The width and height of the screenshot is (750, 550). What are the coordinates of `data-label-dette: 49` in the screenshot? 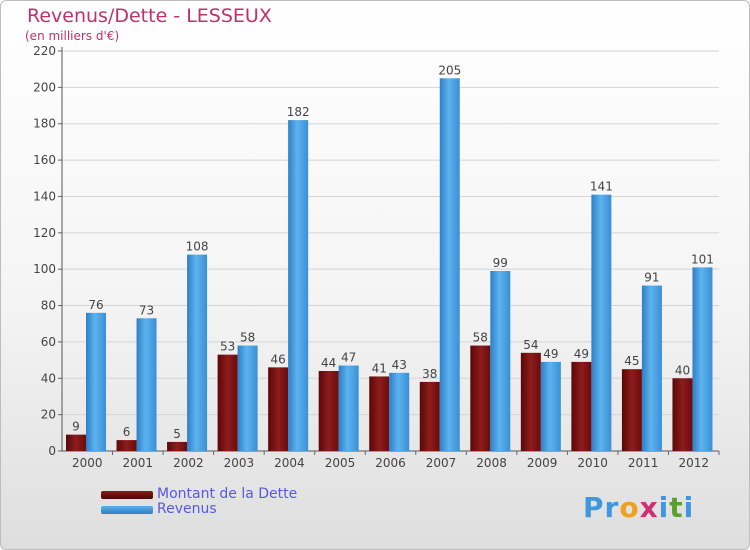 It's located at (581, 354).